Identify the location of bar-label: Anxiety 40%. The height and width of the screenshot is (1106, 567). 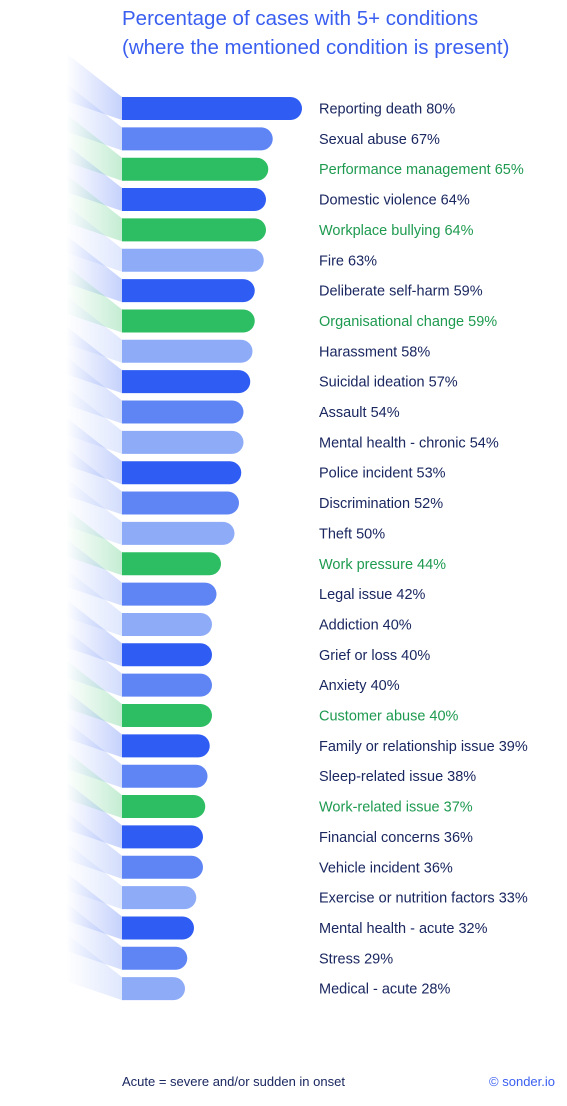
(359, 686).